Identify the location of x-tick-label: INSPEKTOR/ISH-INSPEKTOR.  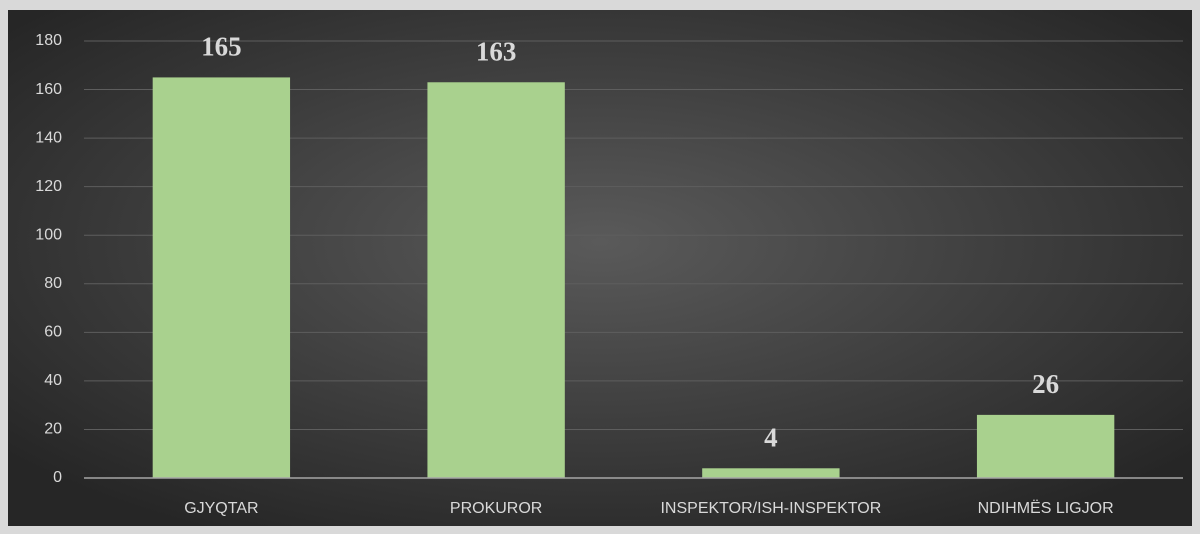
(770, 508).